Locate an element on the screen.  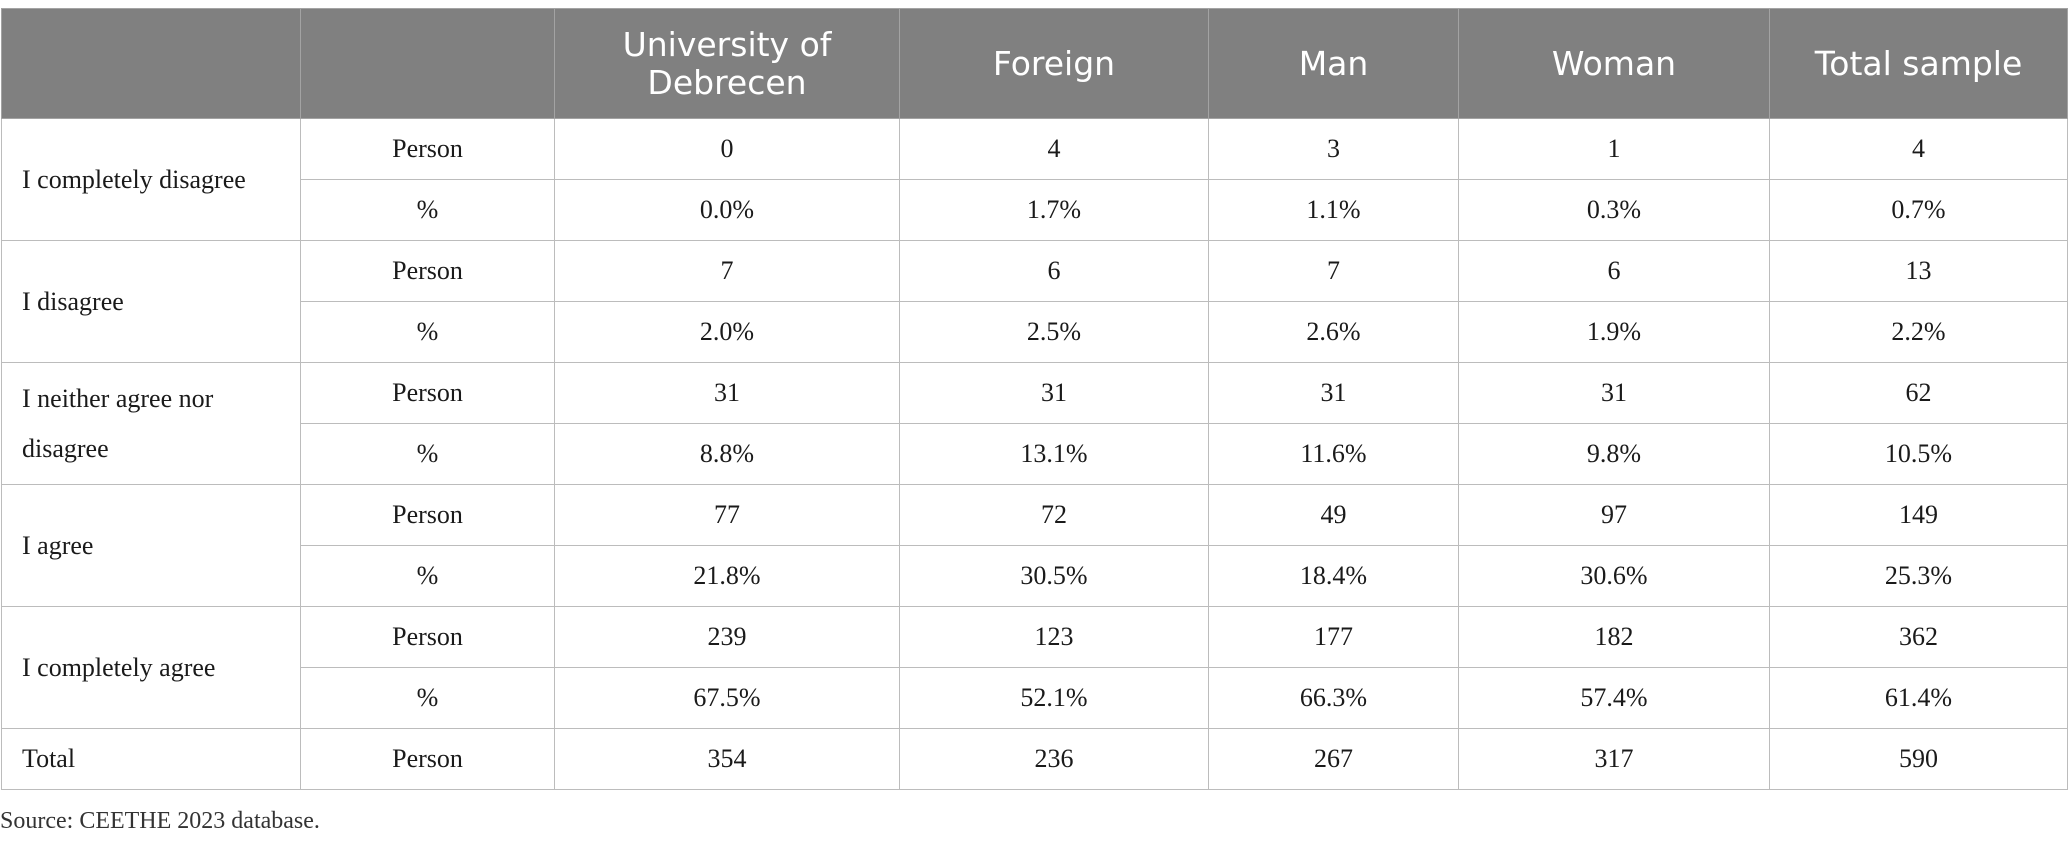
table-cell: 21.8% is located at coordinates (727, 576).